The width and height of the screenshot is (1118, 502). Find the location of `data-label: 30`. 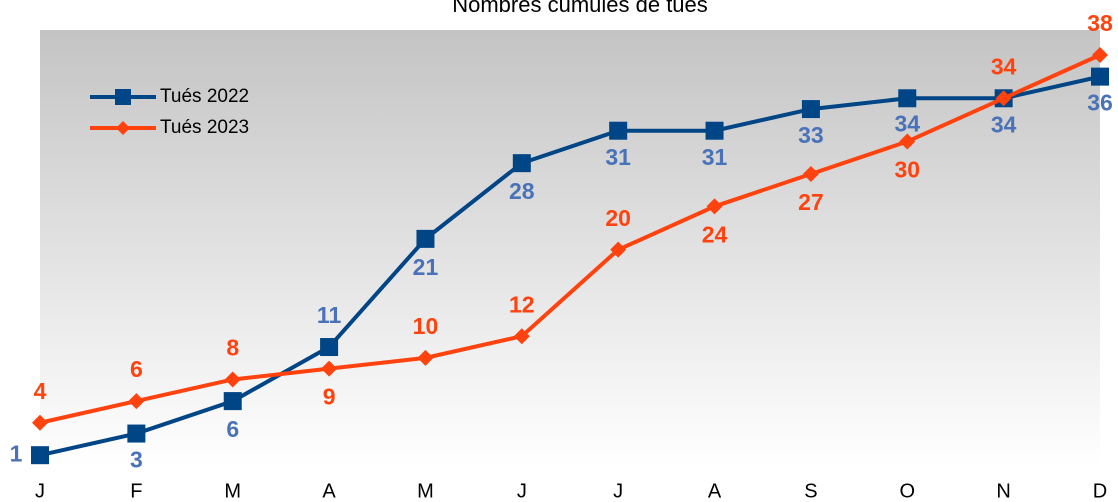

data-label: 30 is located at coordinates (907, 170).